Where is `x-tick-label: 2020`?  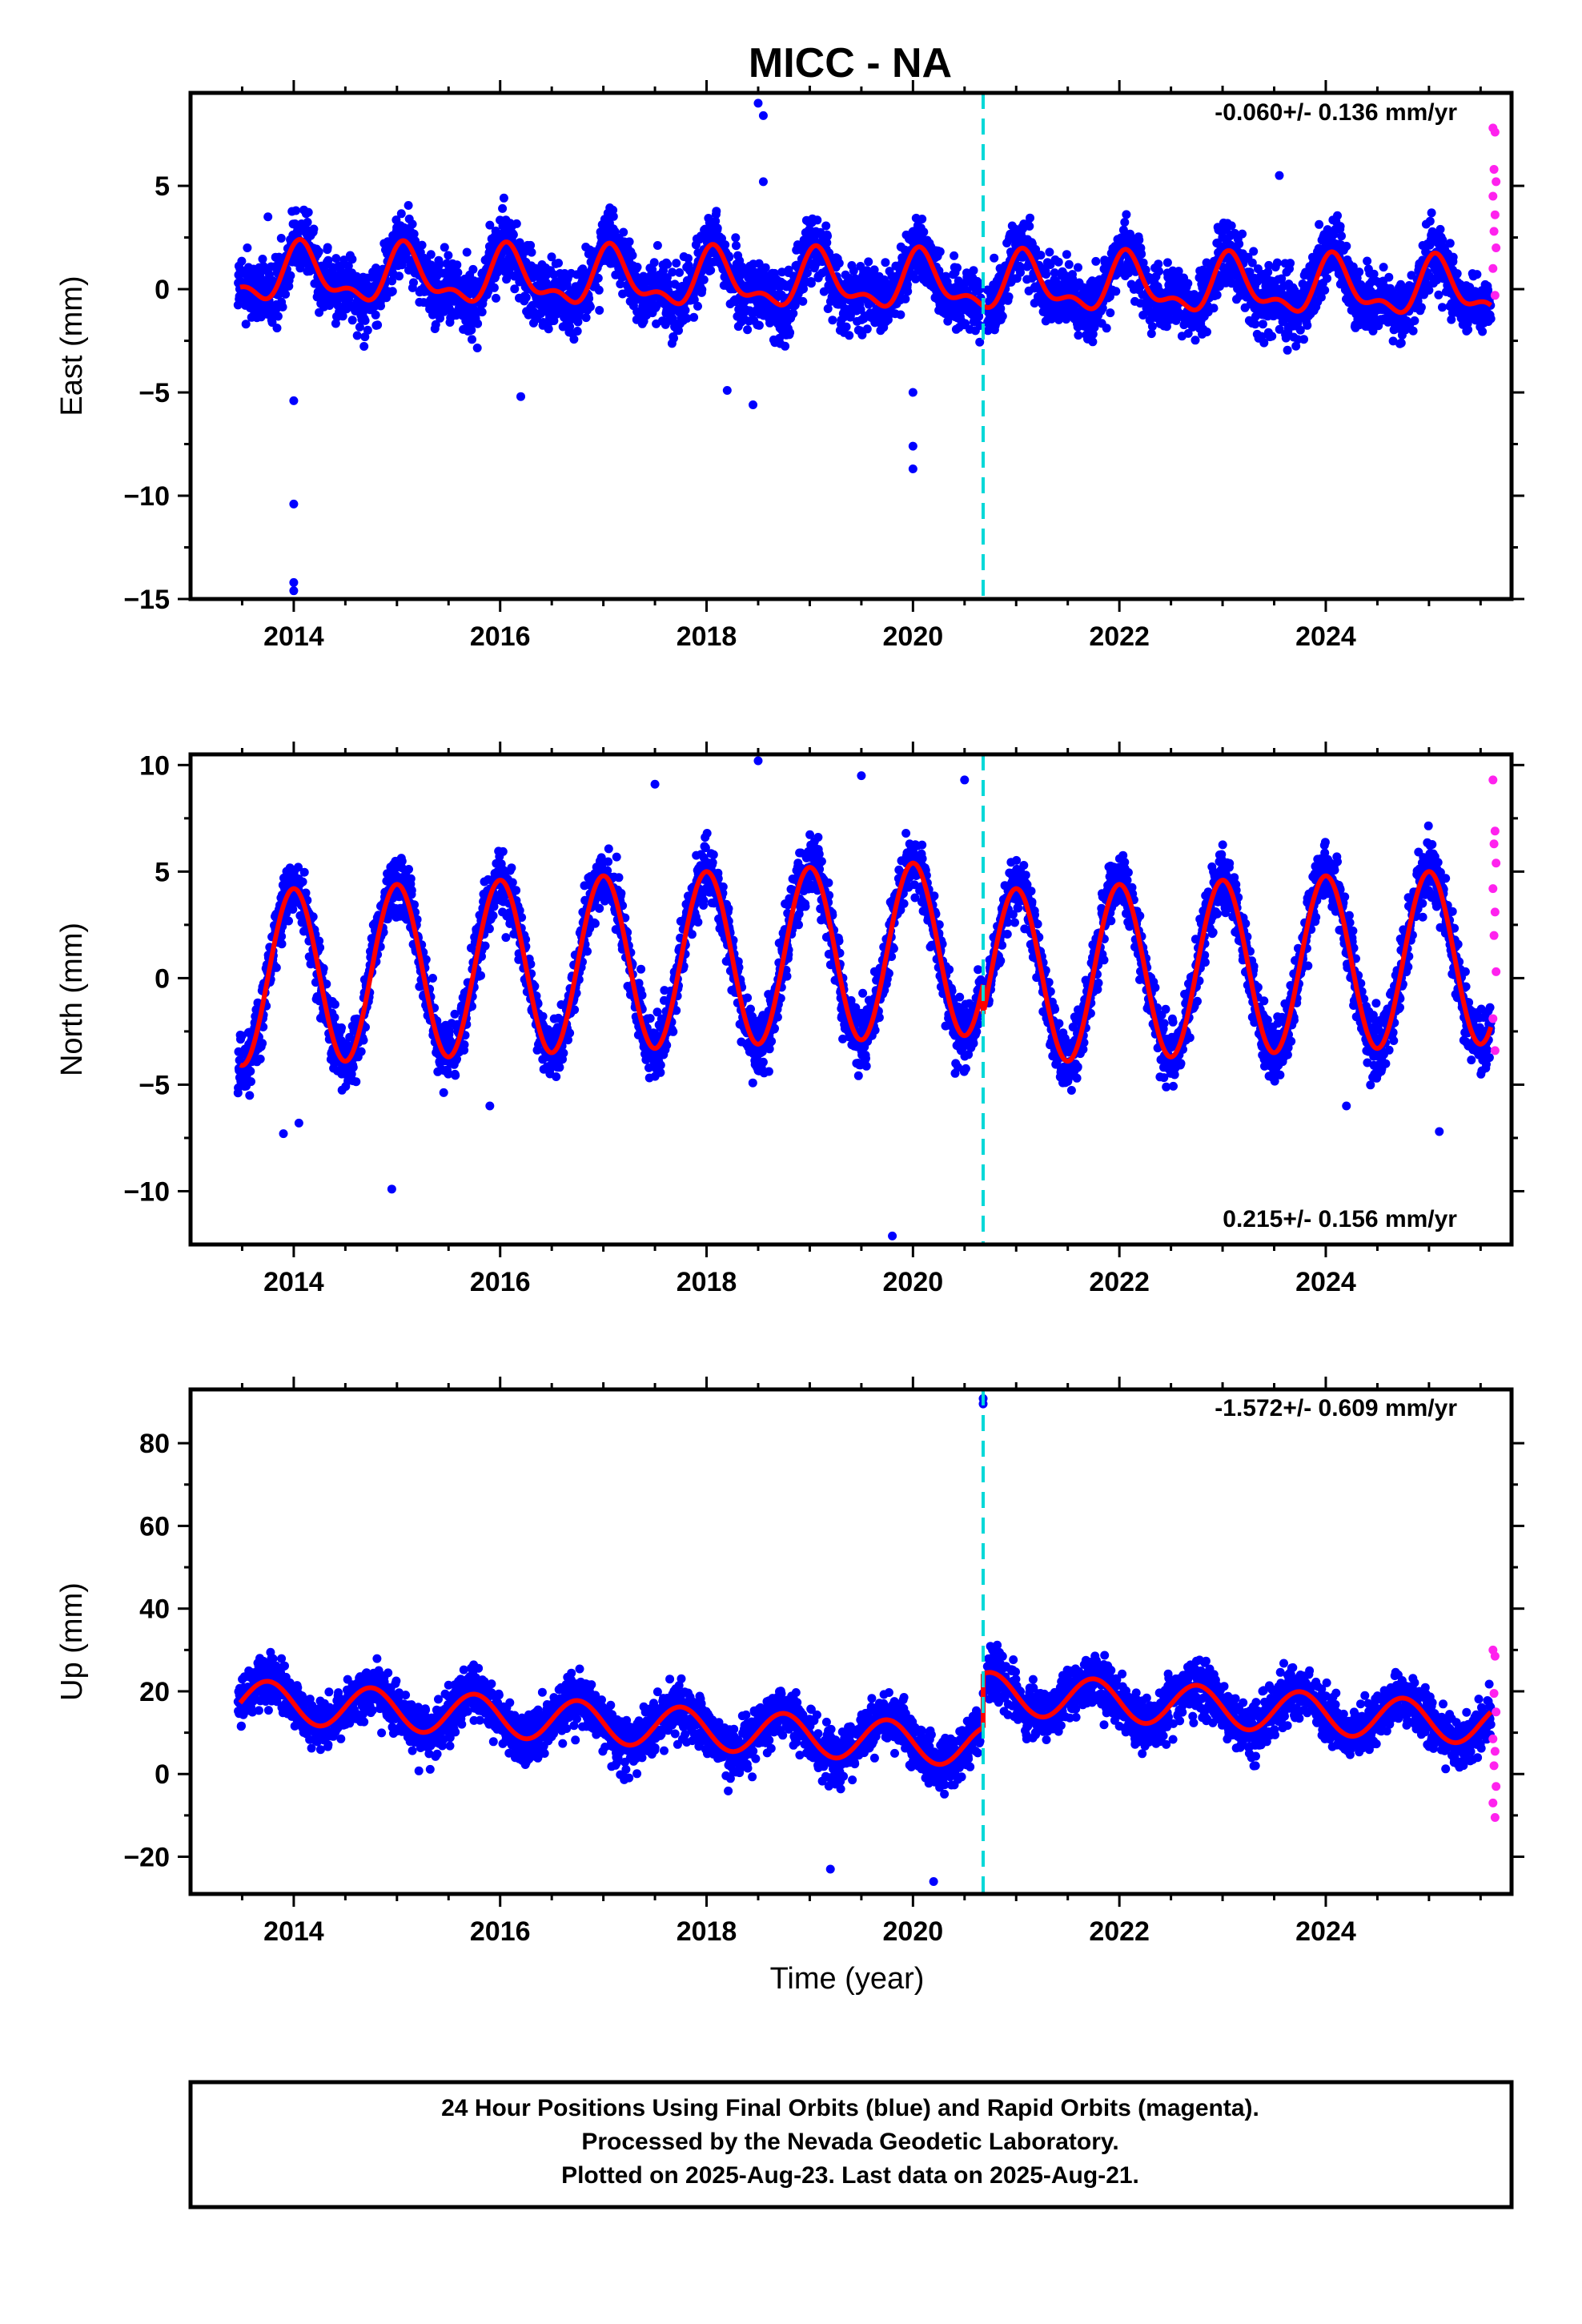
x-tick-label: 2020 is located at coordinates (913, 636).